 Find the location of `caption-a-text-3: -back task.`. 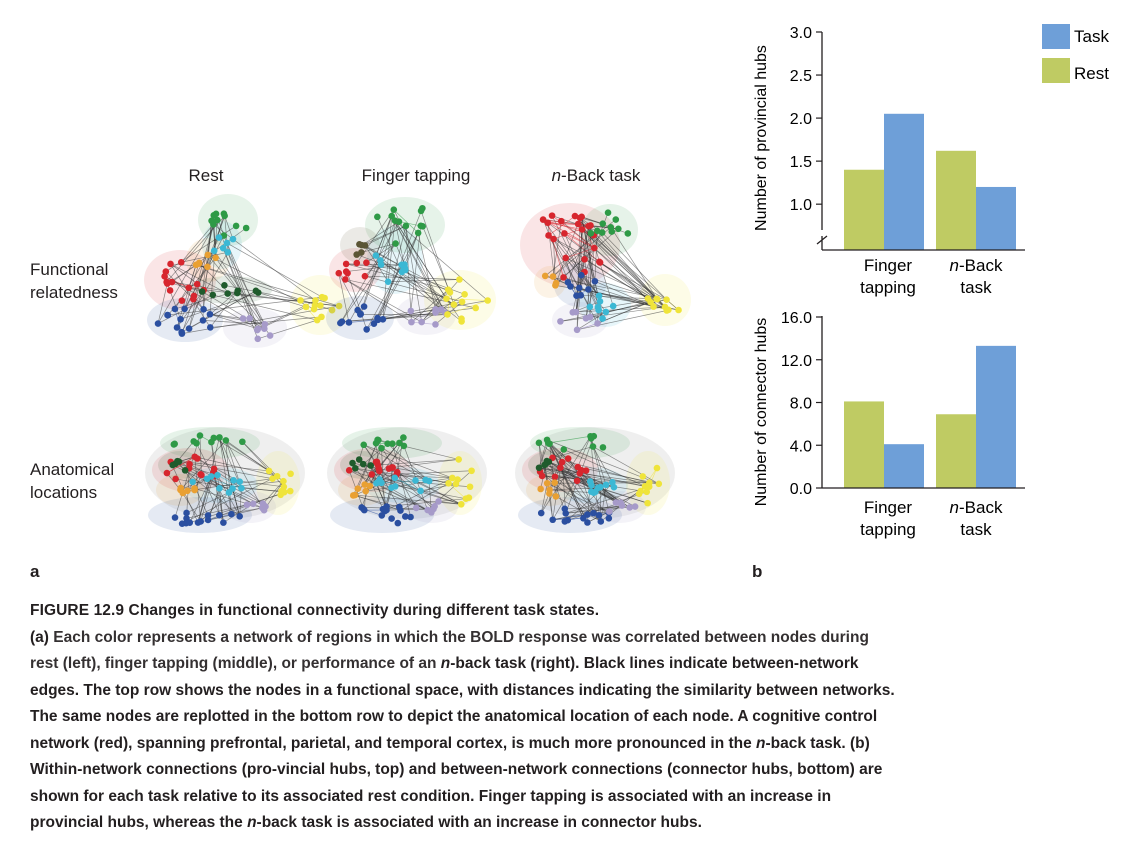

caption-a-text-3: -back task. is located at coordinates (807, 743).